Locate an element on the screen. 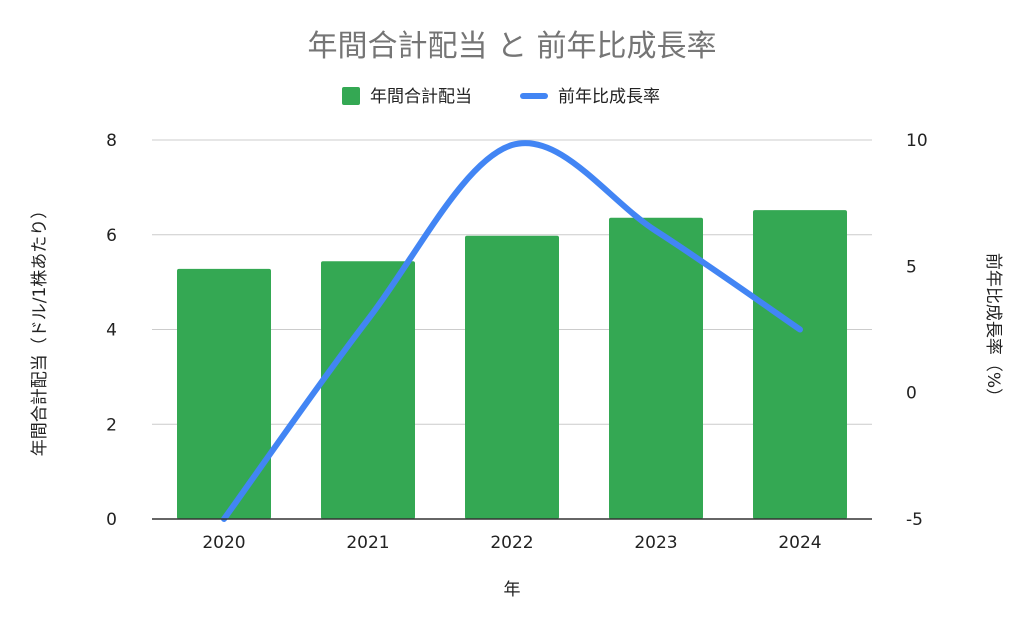 The image size is (1024, 633). legend-bar-swatch is located at coordinates (351, 96).